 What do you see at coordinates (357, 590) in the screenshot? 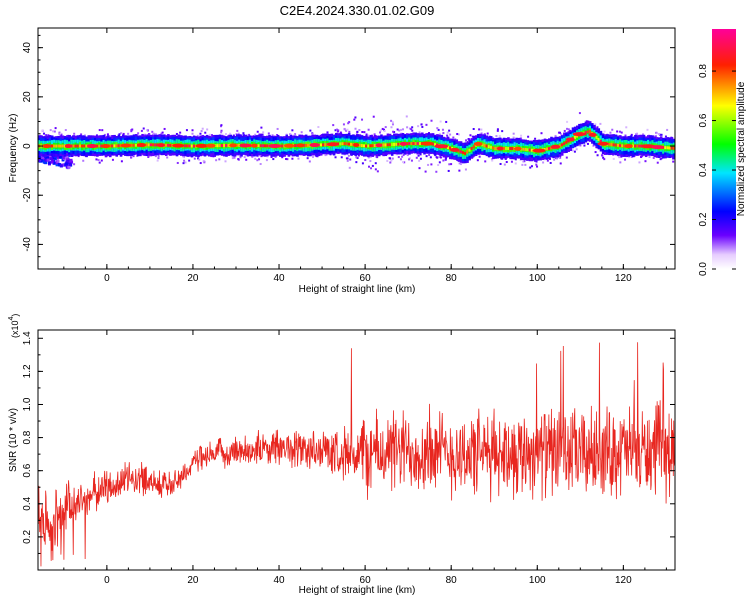
I see `snr-x-label: Height of straight line (km)` at bounding box center [357, 590].